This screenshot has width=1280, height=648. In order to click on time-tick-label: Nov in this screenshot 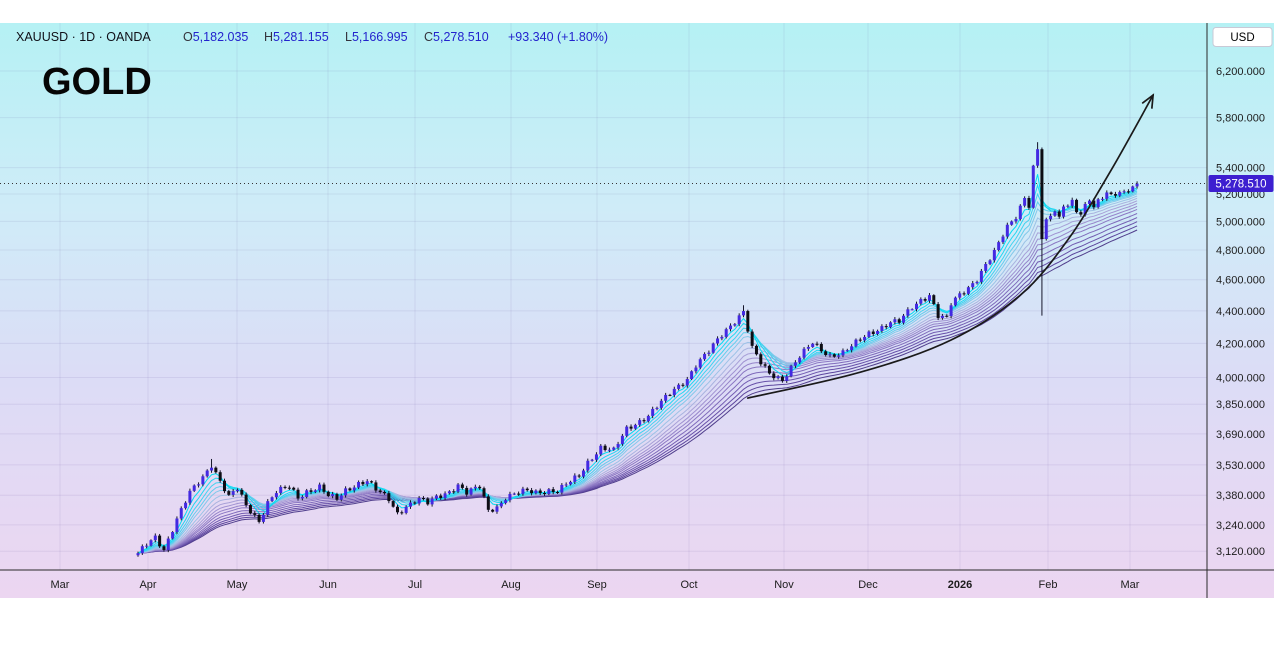, I will do `click(784, 585)`.